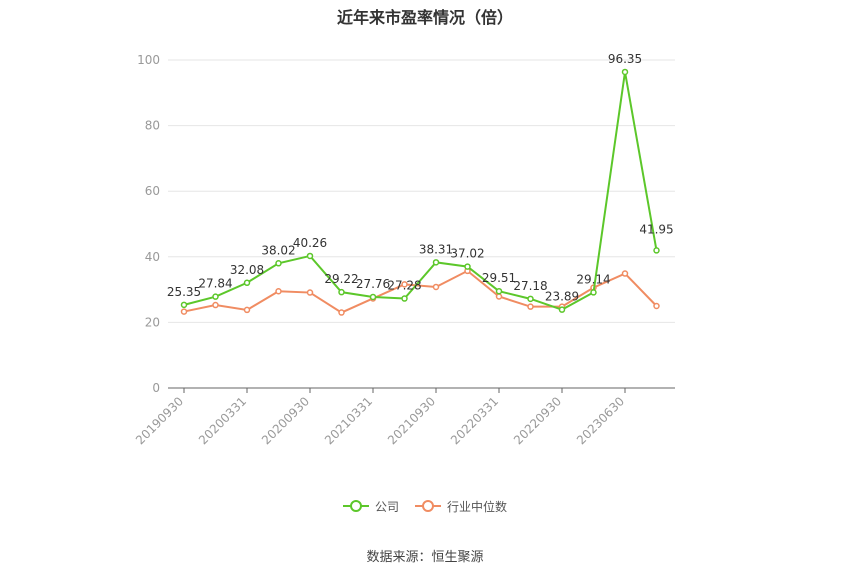 Image resolution: width=850 pixels, height=575 pixels. Describe the element at coordinates (656, 229) in the screenshot. I see `data-label: 41.95` at that location.